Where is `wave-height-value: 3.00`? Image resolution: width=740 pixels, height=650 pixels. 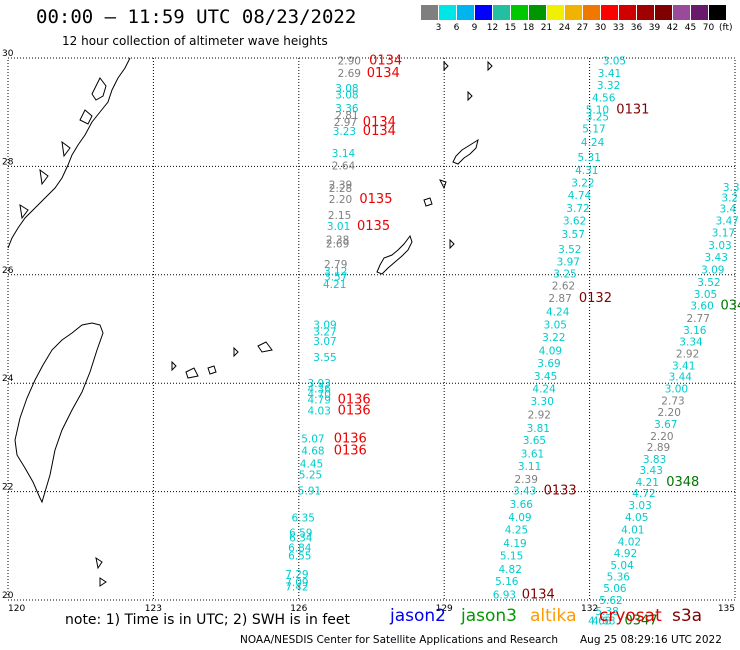 wave-height-value: 3.00 is located at coordinates (676, 390).